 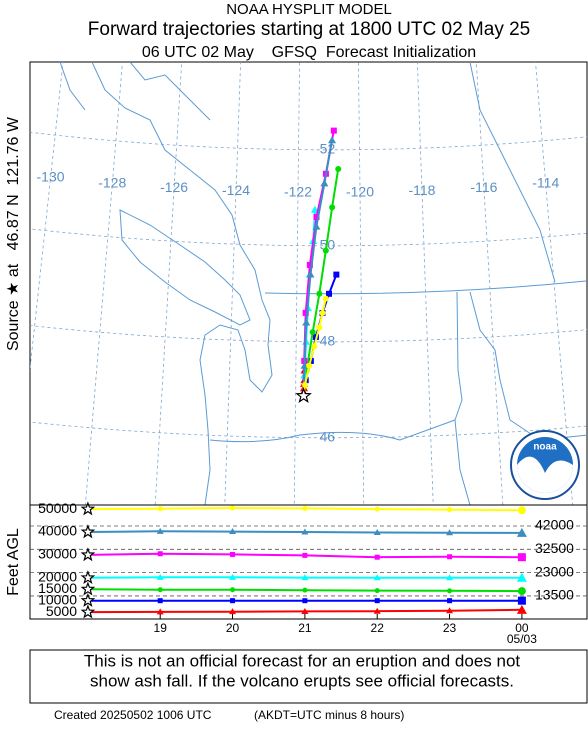 What do you see at coordinates (450, 628) in the screenshot?
I see `x-tick-label: 23` at bounding box center [450, 628].